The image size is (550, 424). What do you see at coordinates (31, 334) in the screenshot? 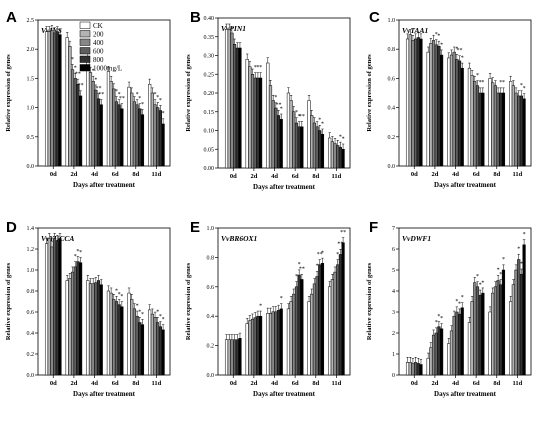
I see `y-tick-label: 0.4` at bounding box center [31, 334].